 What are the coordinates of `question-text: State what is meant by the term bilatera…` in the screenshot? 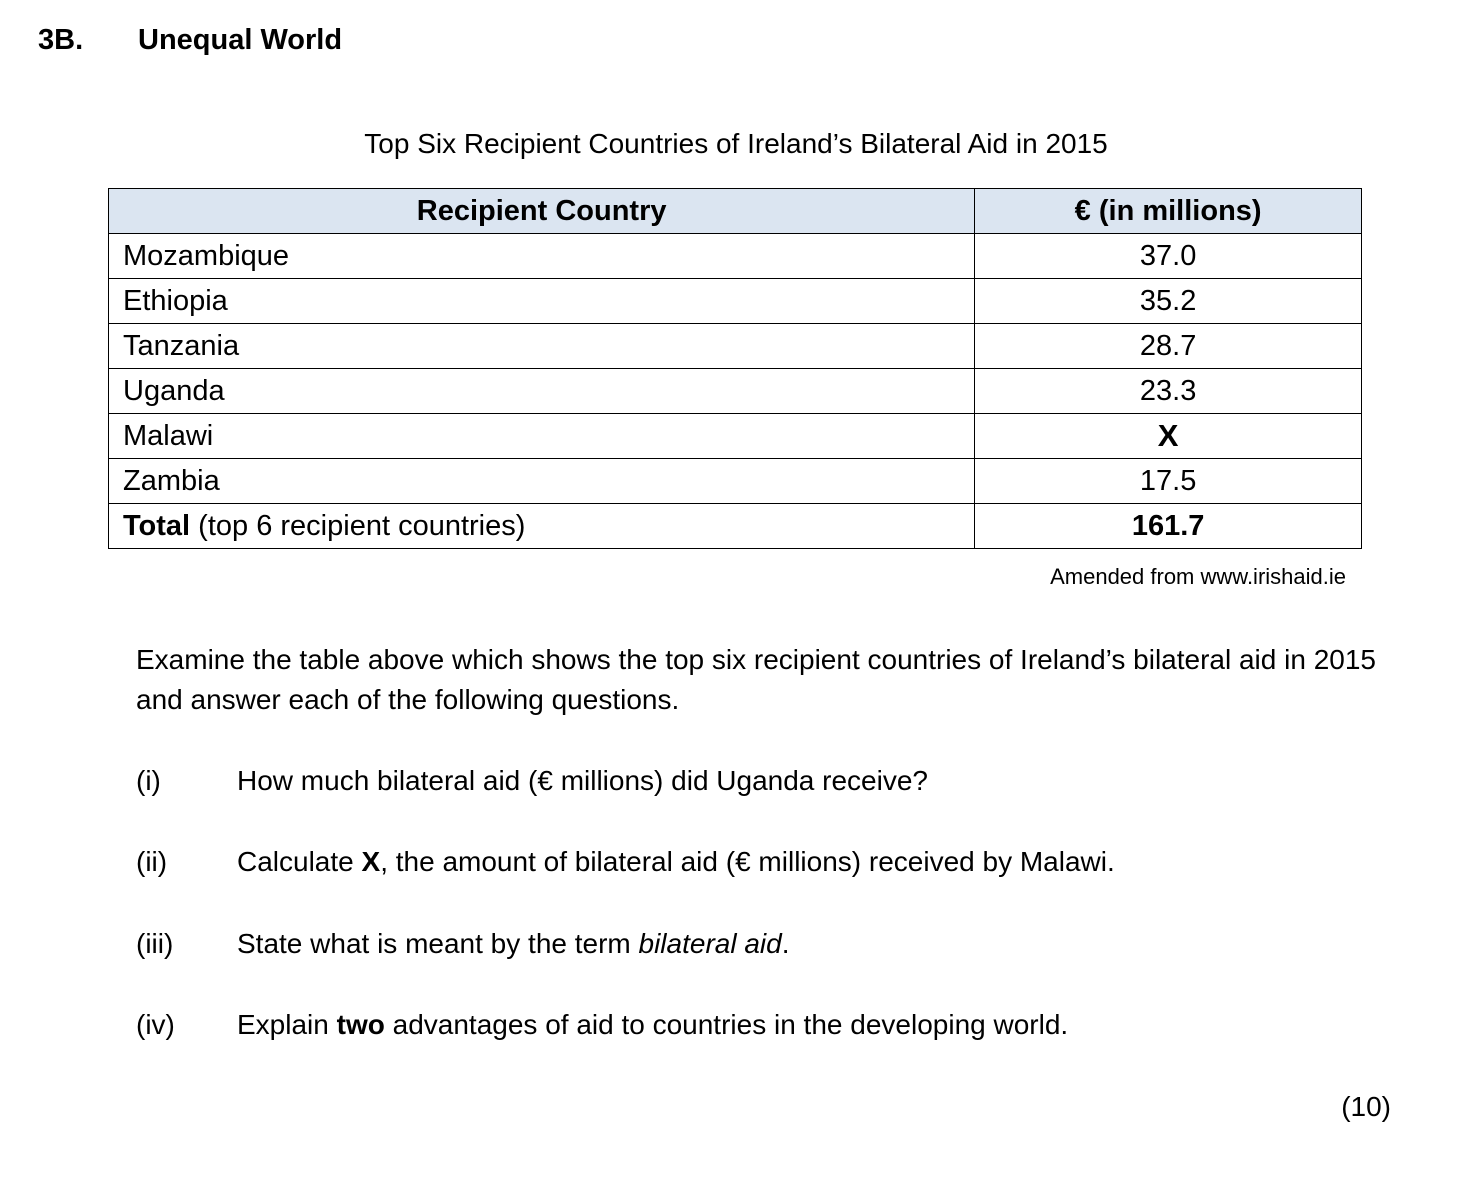 It's located at (513, 944).